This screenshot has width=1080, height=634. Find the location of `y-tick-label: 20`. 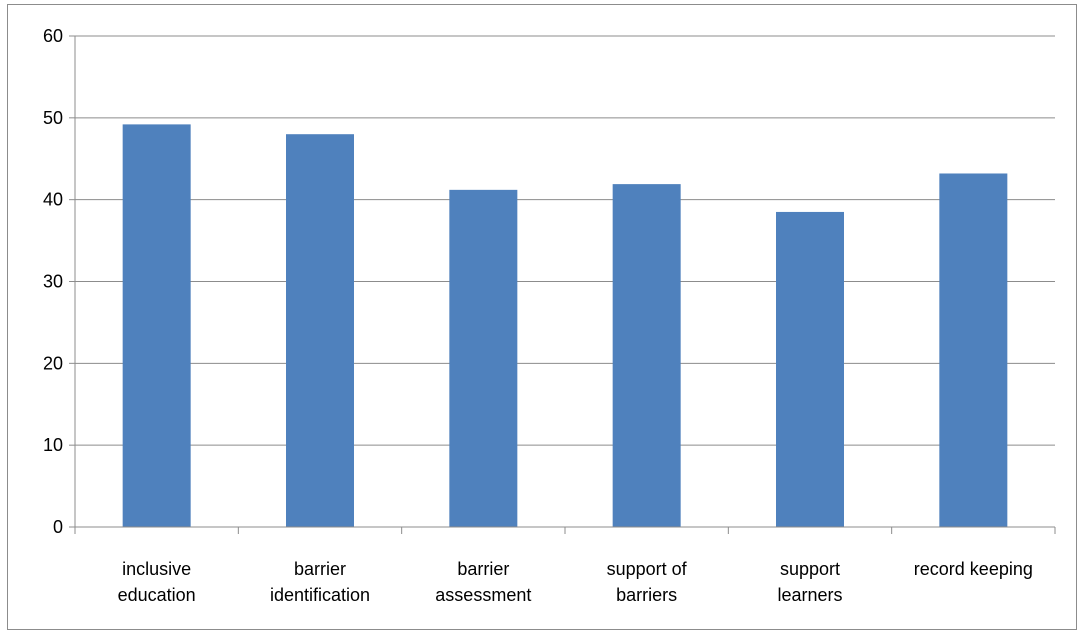

y-tick-label: 20 is located at coordinates (53, 363).